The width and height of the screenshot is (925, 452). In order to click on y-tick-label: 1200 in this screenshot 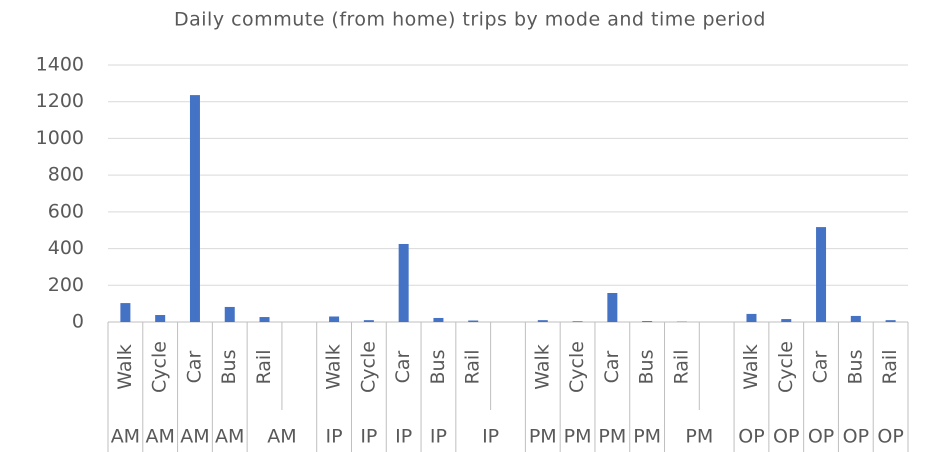, I will do `click(60, 101)`.